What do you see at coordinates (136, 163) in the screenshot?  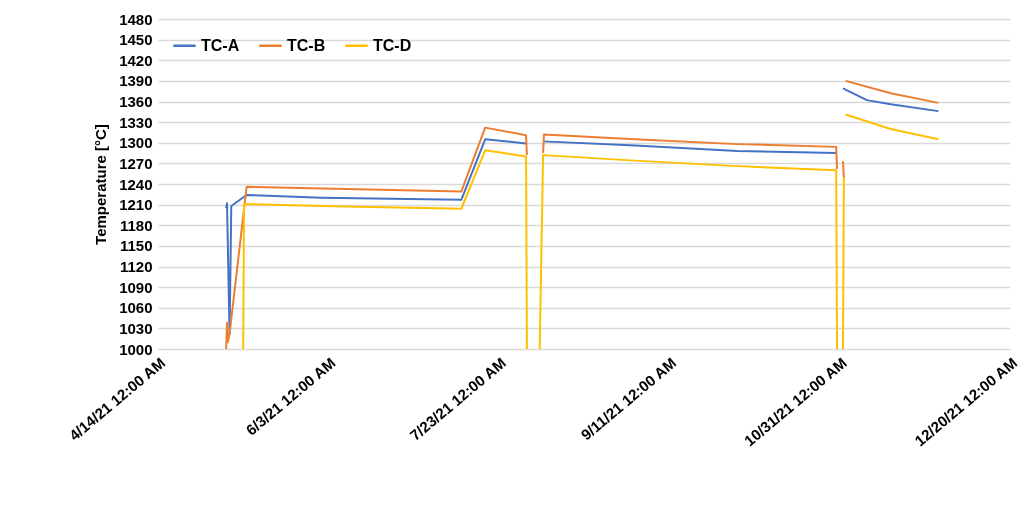 I see `y-tick-label: 1270` at bounding box center [136, 163].